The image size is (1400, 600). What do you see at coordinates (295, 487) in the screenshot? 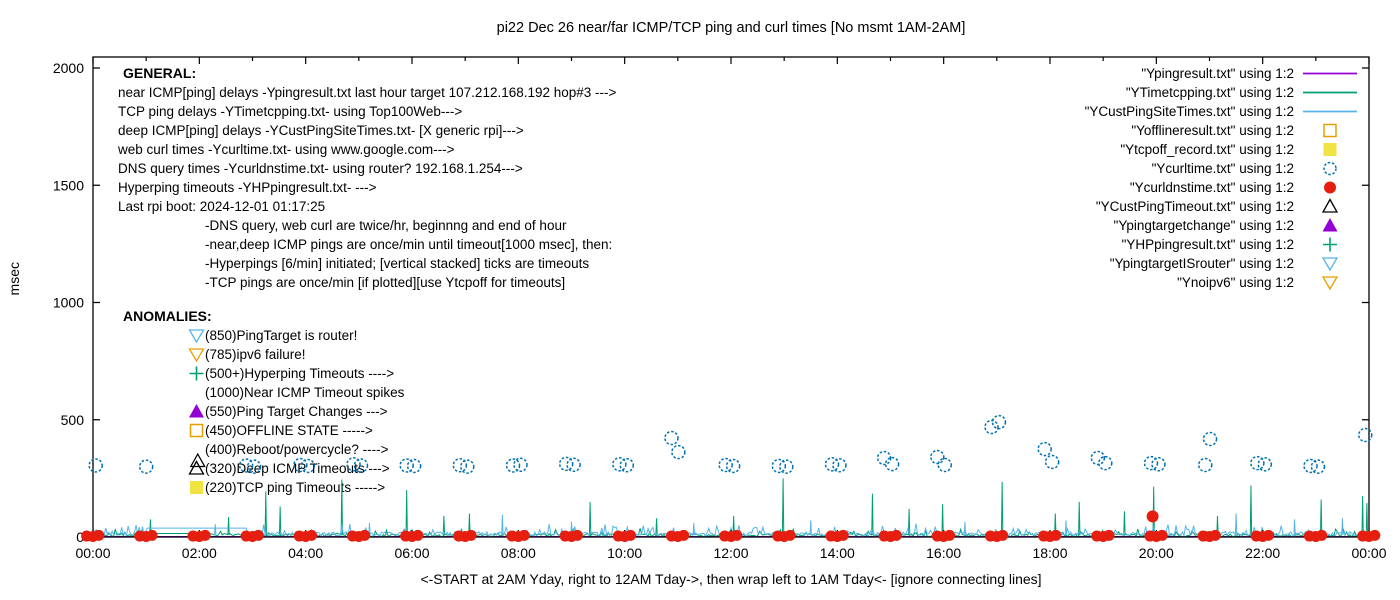
I see `anomaly-text: (220)TCP ping Timeouts ----->` at bounding box center [295, 487].